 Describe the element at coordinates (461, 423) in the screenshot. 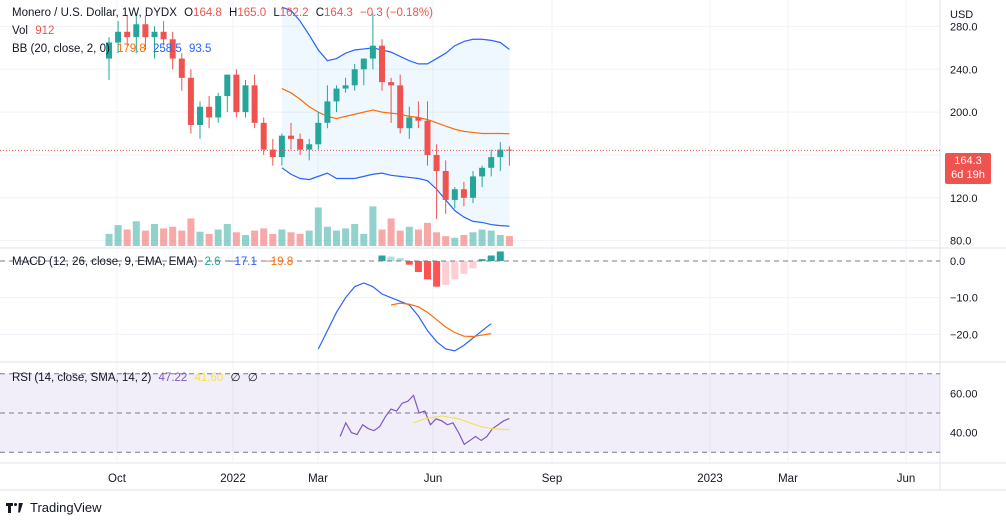

I see `rsi-ma-line` at that location.